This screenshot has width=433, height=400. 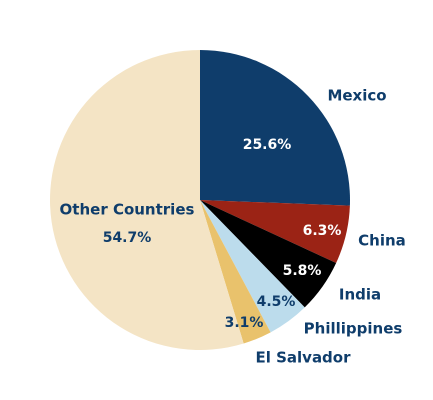 I want to click on value-label: 4.5%, so click(x=276, y=302).